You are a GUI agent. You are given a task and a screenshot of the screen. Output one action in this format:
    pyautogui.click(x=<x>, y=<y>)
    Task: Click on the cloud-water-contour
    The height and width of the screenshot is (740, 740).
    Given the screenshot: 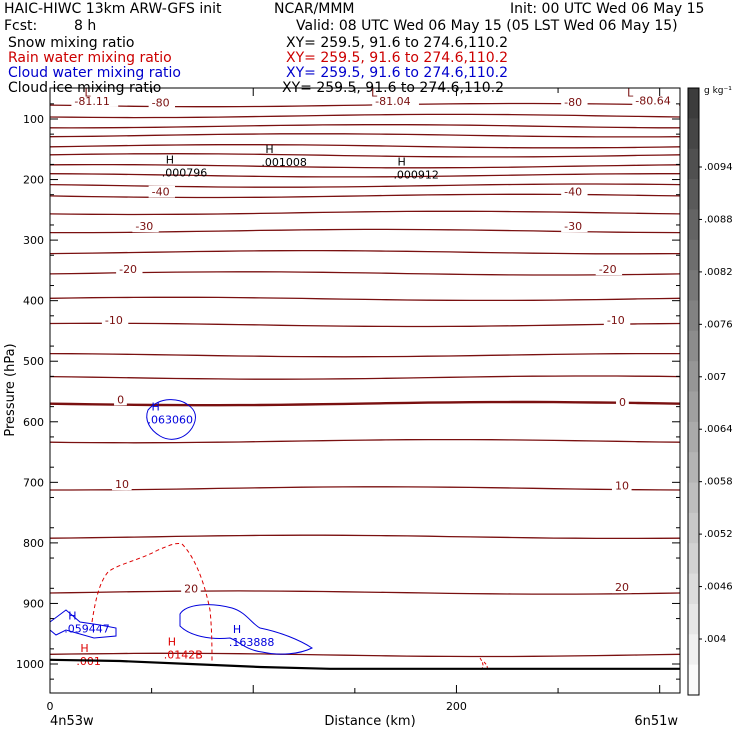 What is the action you would take?
    pyautogui.click(x=171, y=419)
    